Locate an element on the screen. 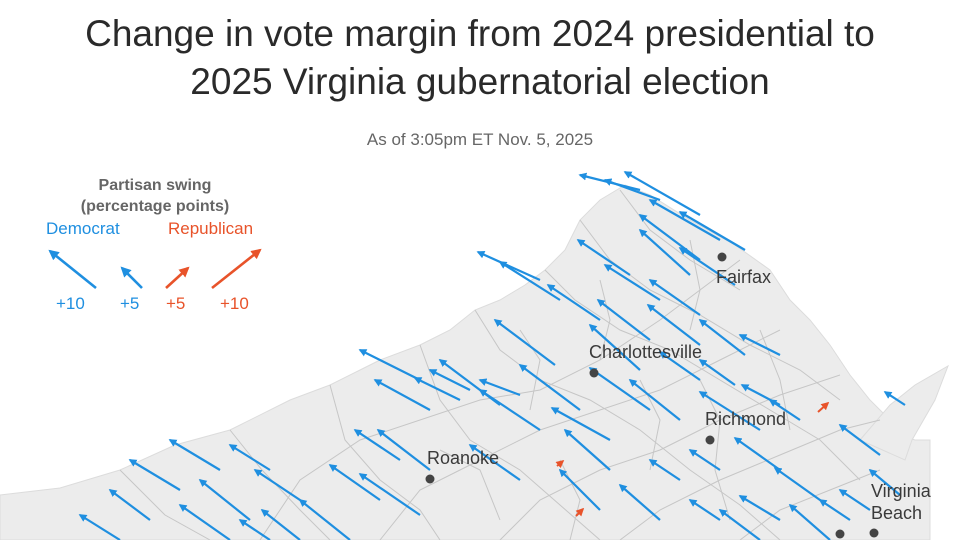 This screenshot has width=960, height=540. subtitle: As of 3:05pm ET Nov. 5, 2025 is located at coordinates (480, 139).